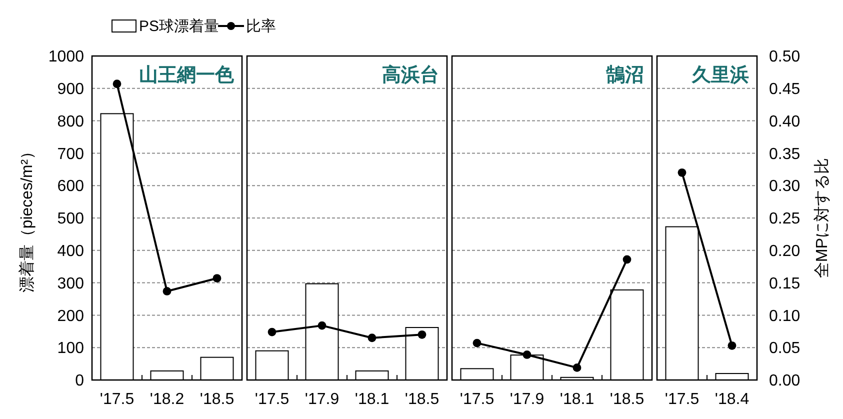 This screenshot has height=419, width=843. I want to click on y2-tick-label: 0.45, so click(784, 89).